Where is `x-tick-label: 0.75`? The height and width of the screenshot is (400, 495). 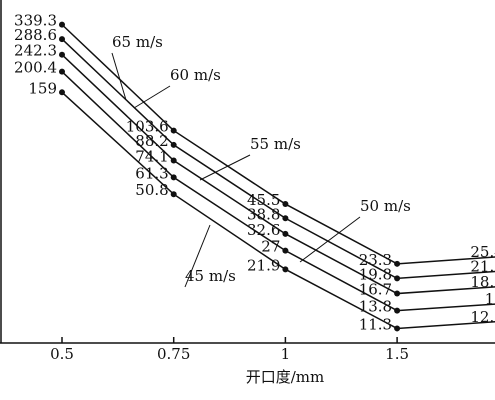 x-tick-label: 0.75 is located at coordinates (173, 354).